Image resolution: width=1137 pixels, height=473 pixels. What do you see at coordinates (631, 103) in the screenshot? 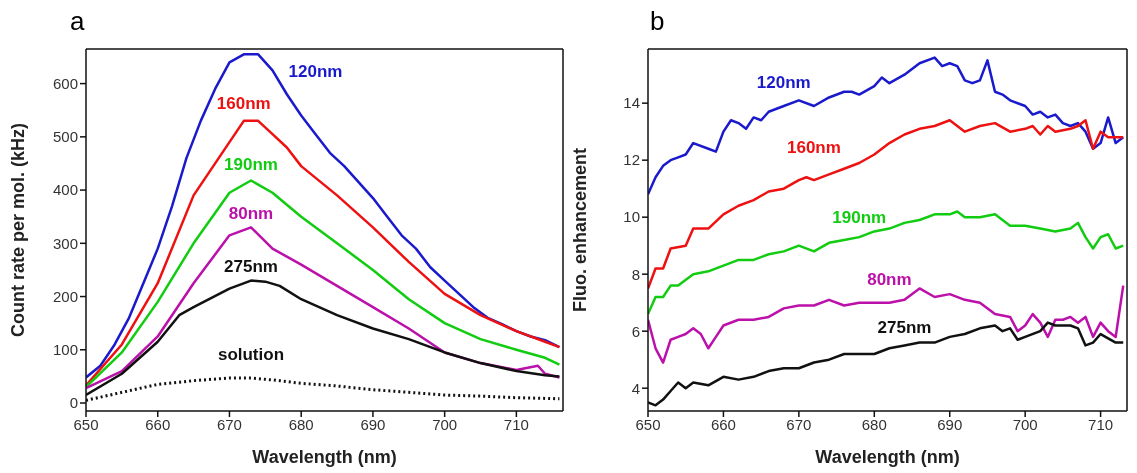
I see `y-tick-label: 14` at bounding box center [631, 103].